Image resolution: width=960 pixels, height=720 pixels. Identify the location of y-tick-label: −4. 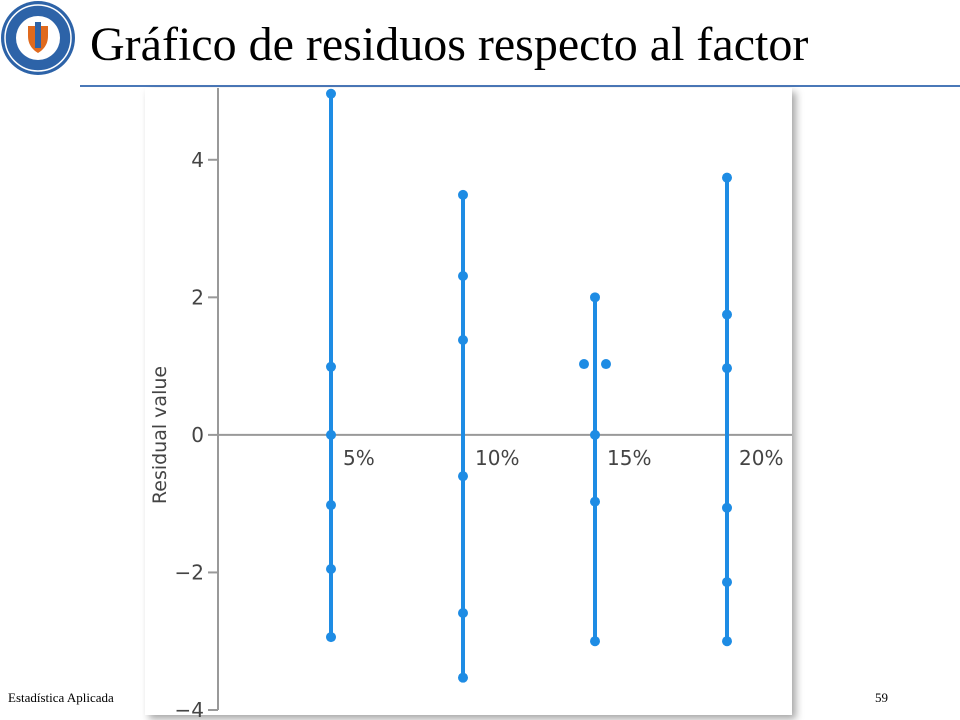
(189, 709).